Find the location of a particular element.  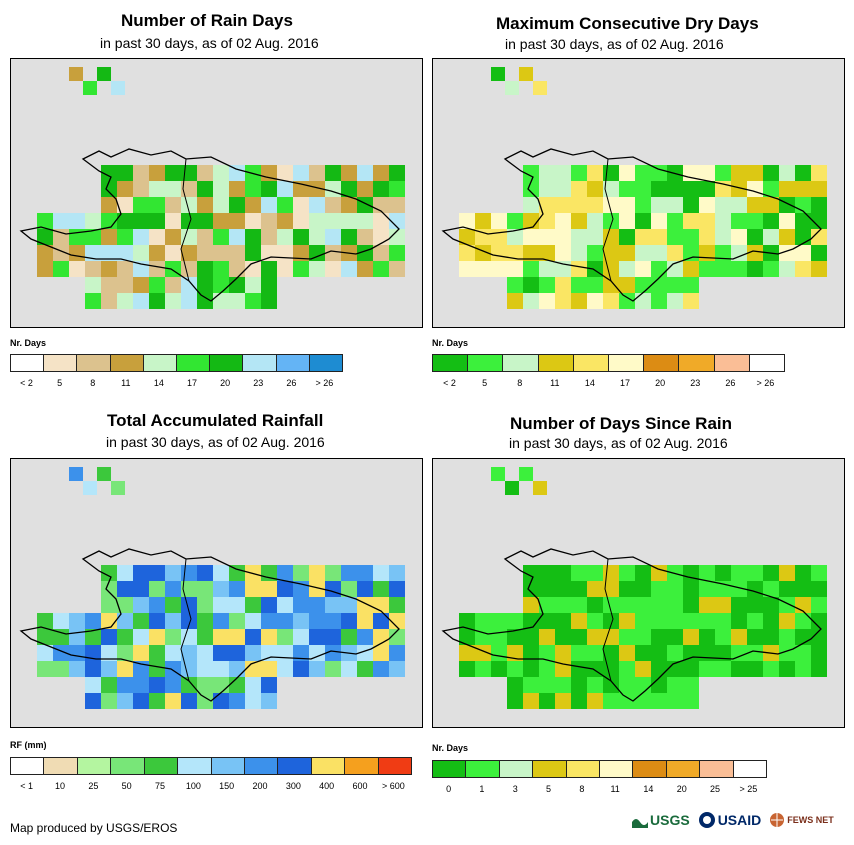

panel-title: Number of Rain Days is located at coordinates (207, 20).